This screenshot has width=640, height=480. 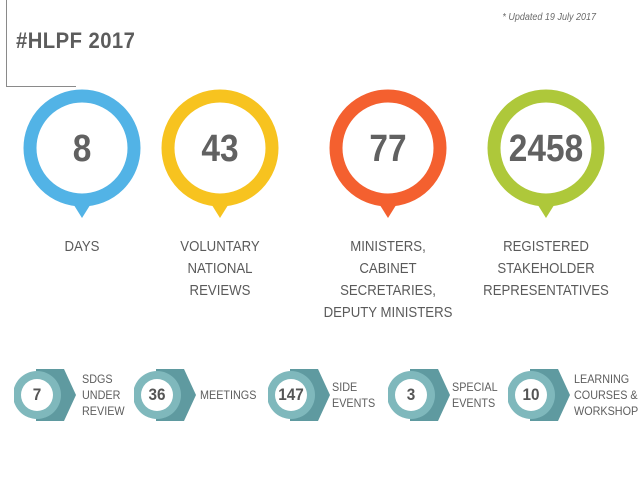 I want to click on stat-label: REGISTERED STAKEHOLDER REPRESENTATIVES, so click(x=546, y=269).